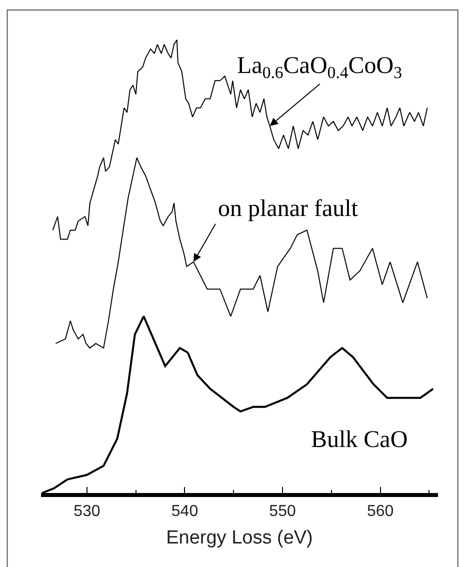 The image size is (463, 567). I want to click on annotation: La$_{0.6}$CaO$_{0.4}$CoO$_{3}$, so click(319, 67).